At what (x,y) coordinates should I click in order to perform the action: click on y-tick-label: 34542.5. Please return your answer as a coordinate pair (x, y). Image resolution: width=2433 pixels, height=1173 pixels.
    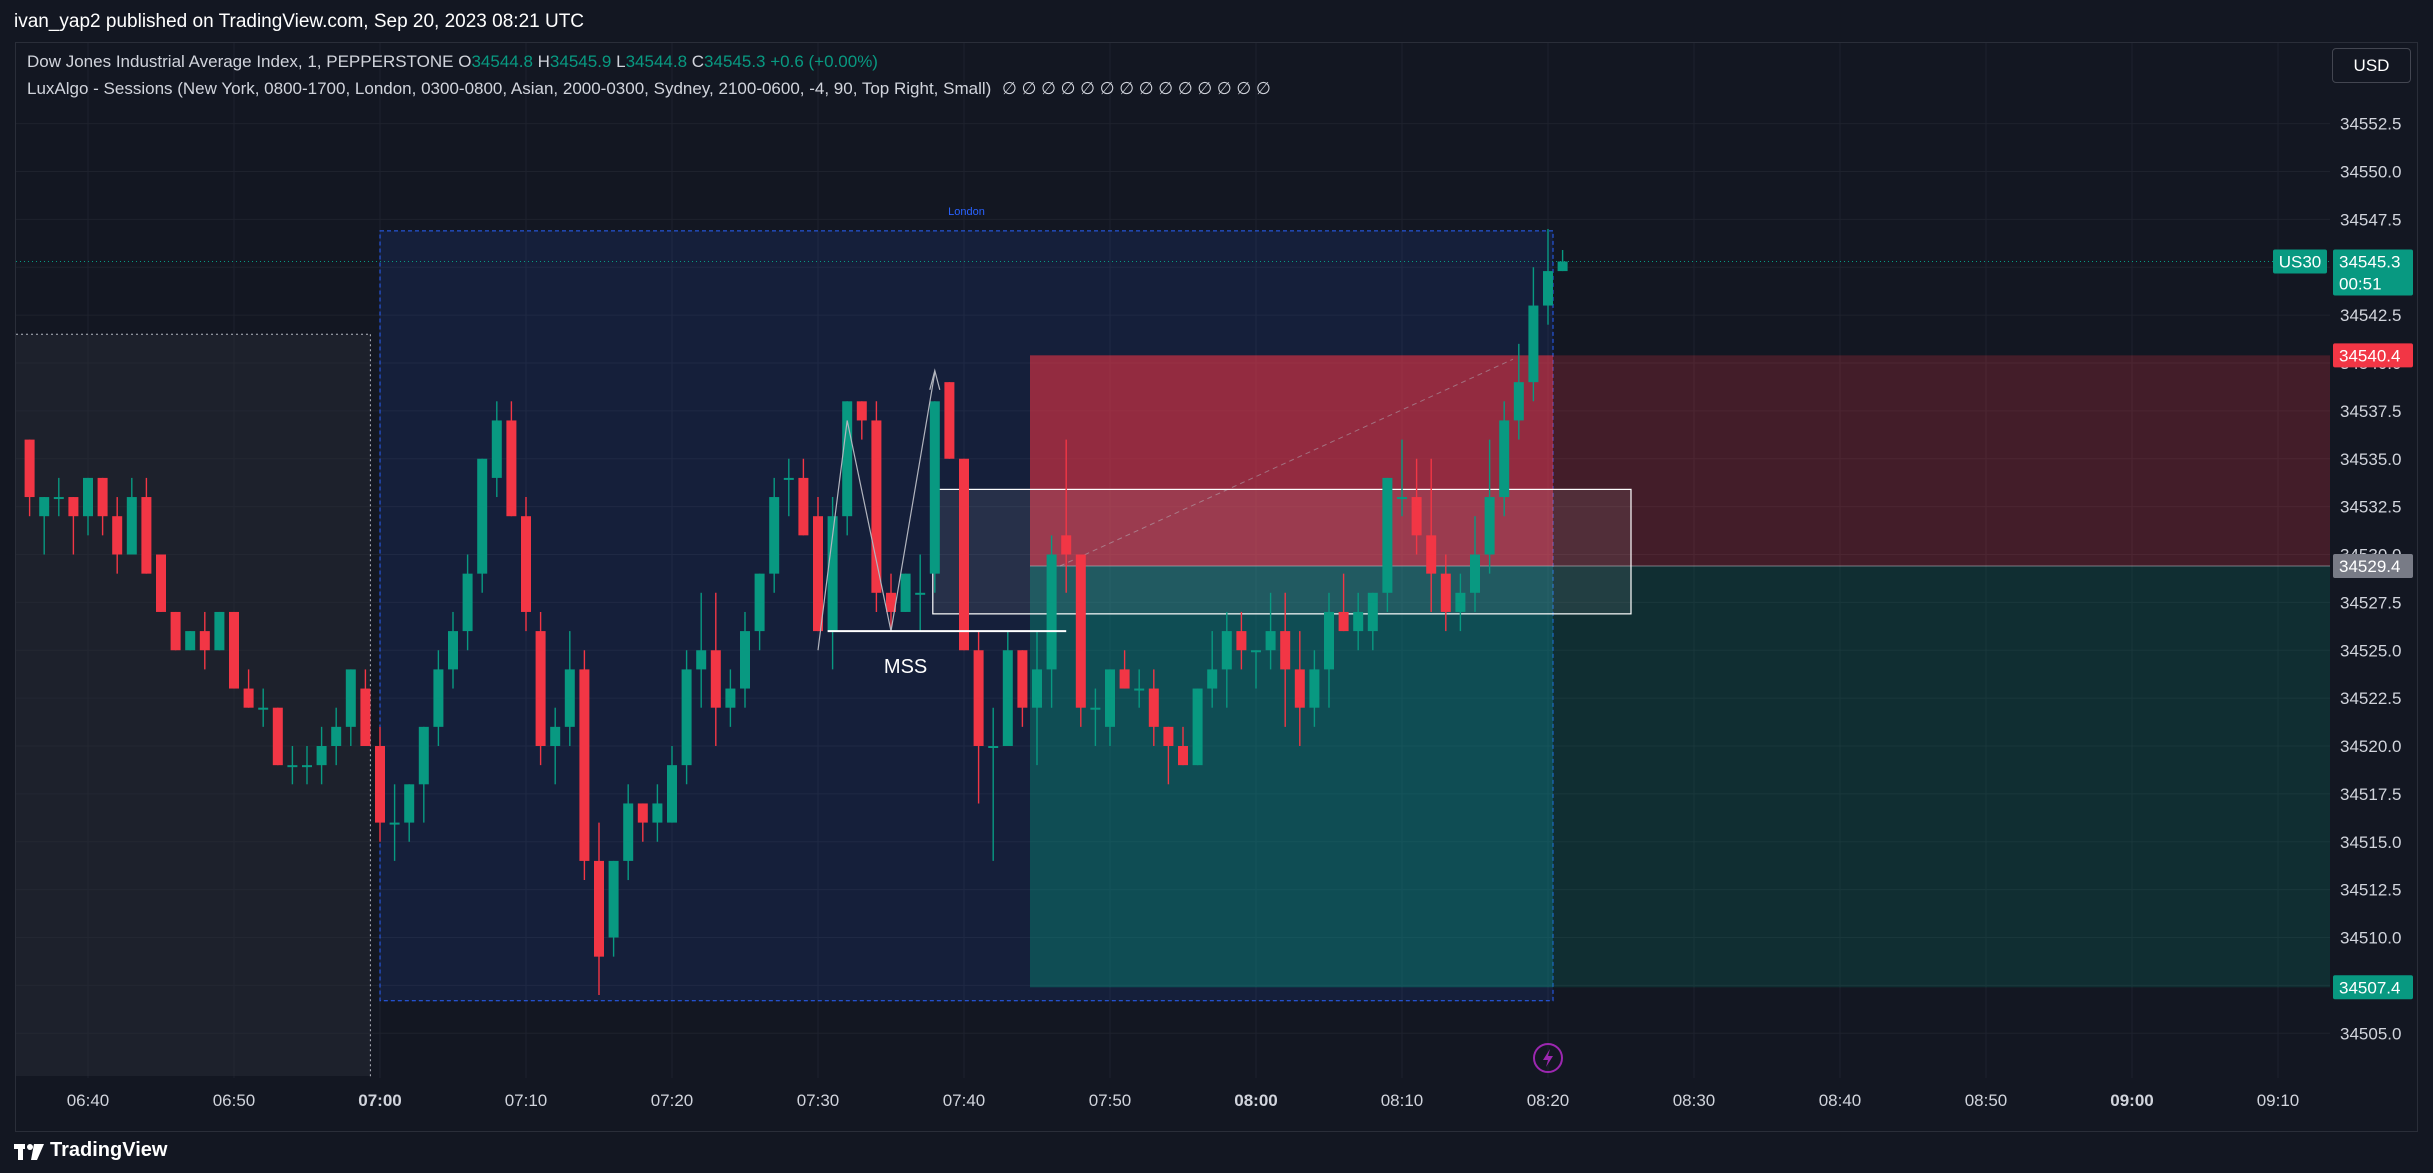
    Looking at the image, I should click on (2370, 315).